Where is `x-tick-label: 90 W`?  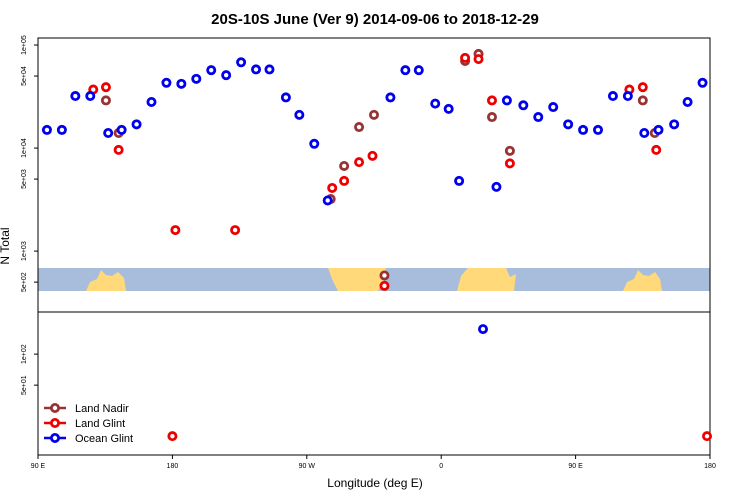
x-tick-label: 90 W is located at coordinates (307, 466).